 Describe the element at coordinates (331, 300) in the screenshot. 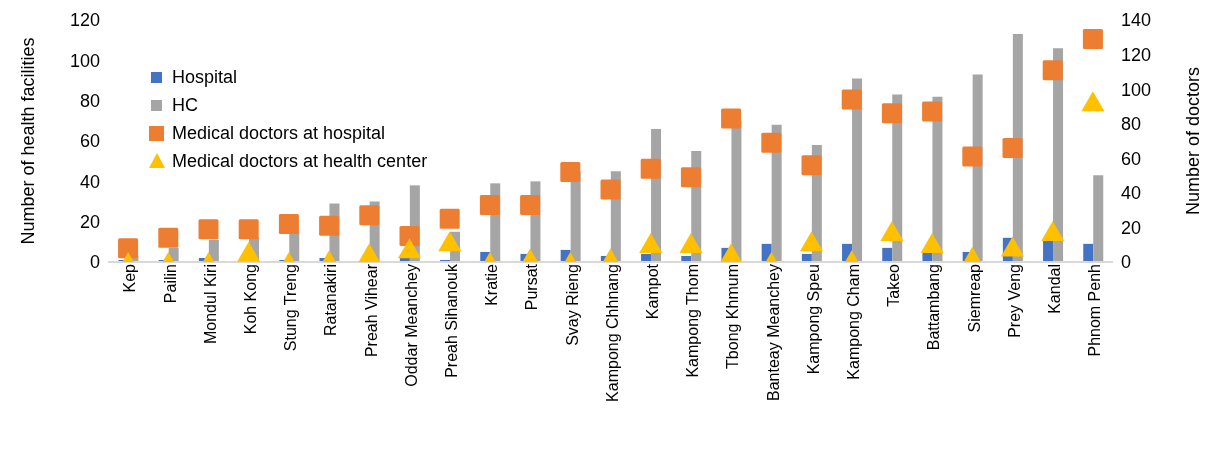

I see `x-tick-label: Ratanakiri` at that location.